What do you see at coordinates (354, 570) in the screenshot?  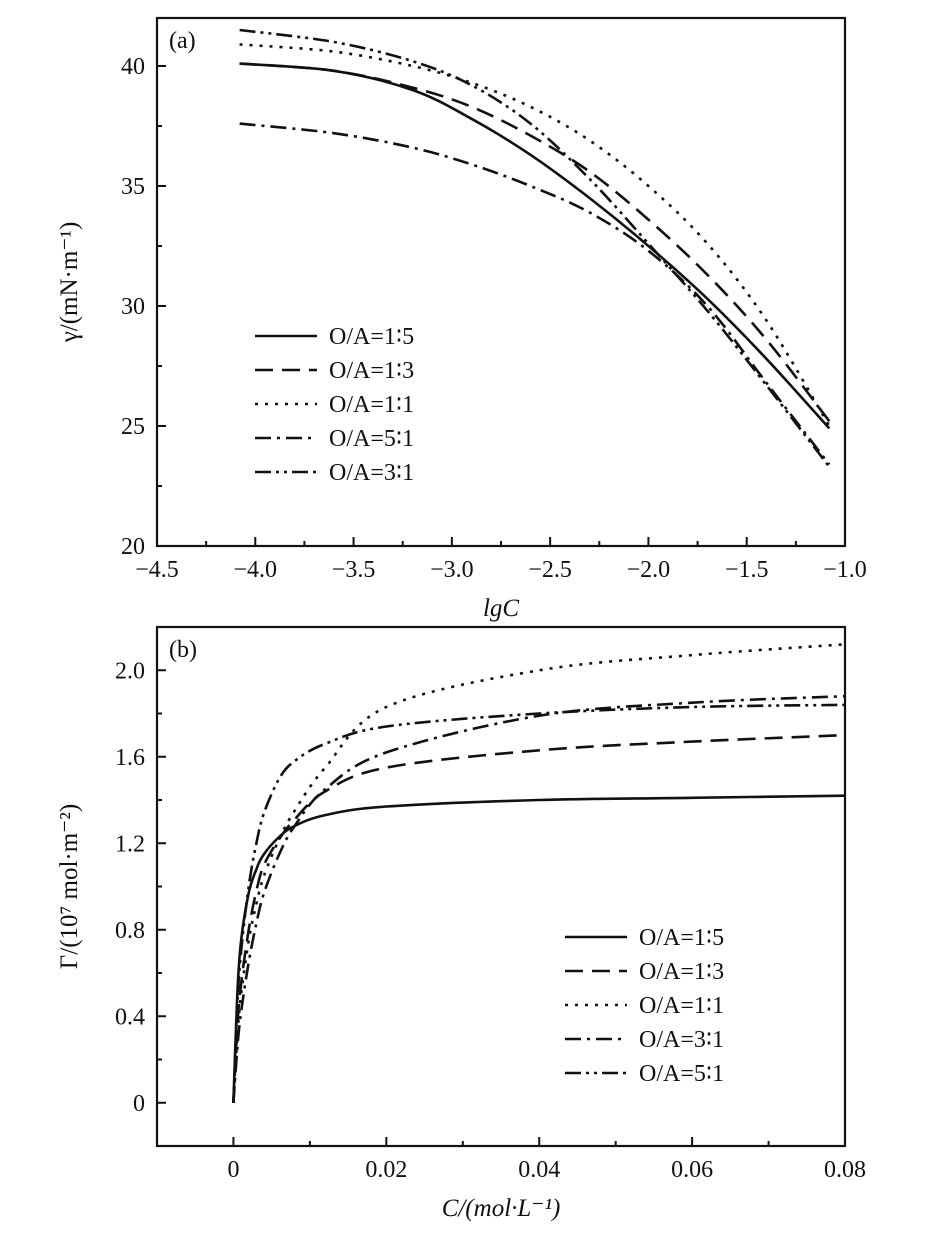 I see `x-tick-label: −3.5` at bounding box center [354, 570].